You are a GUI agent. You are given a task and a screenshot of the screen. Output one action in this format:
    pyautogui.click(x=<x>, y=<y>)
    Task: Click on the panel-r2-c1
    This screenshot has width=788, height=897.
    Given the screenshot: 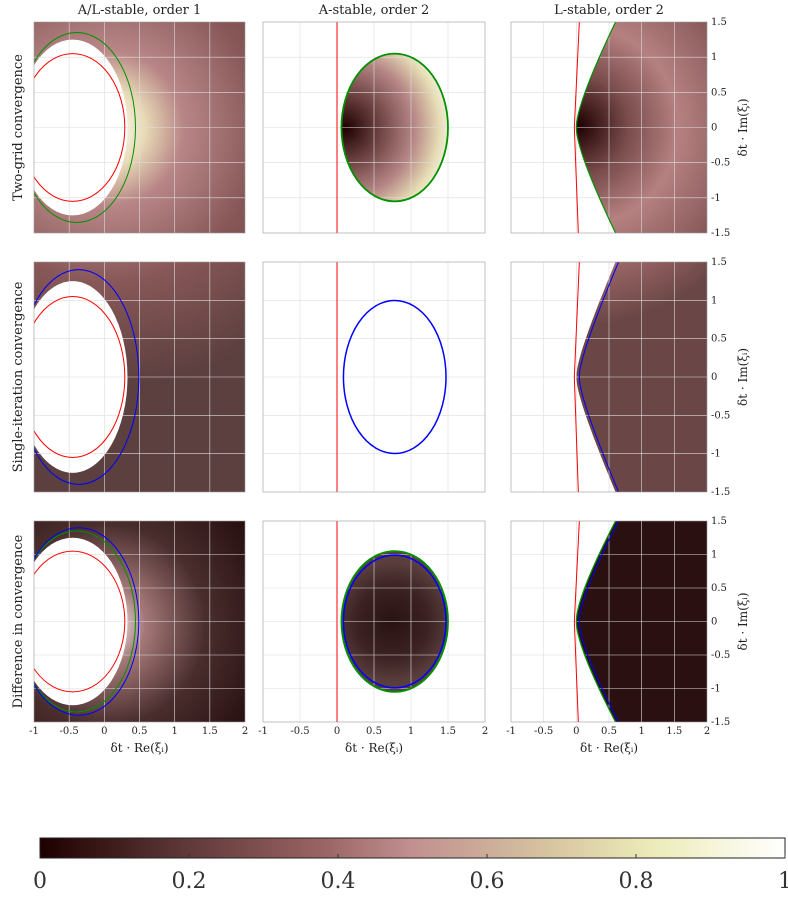 What is the action you would take?
    pyautogui.click(x=139, y=377)
    